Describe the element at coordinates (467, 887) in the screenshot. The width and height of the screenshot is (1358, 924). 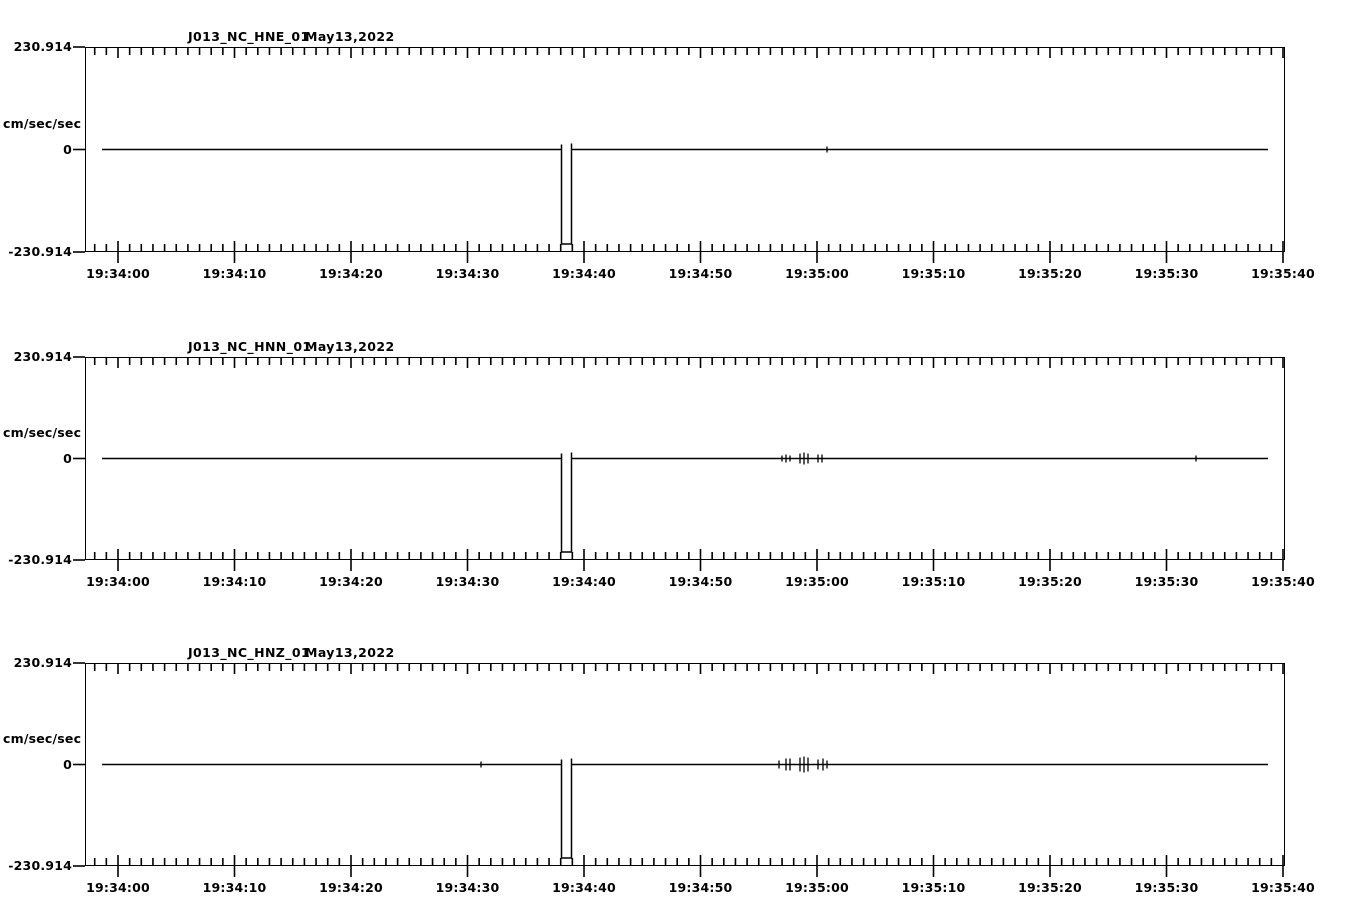
I see `xtick-label-panel-hnz: 19:34:30` at that location.